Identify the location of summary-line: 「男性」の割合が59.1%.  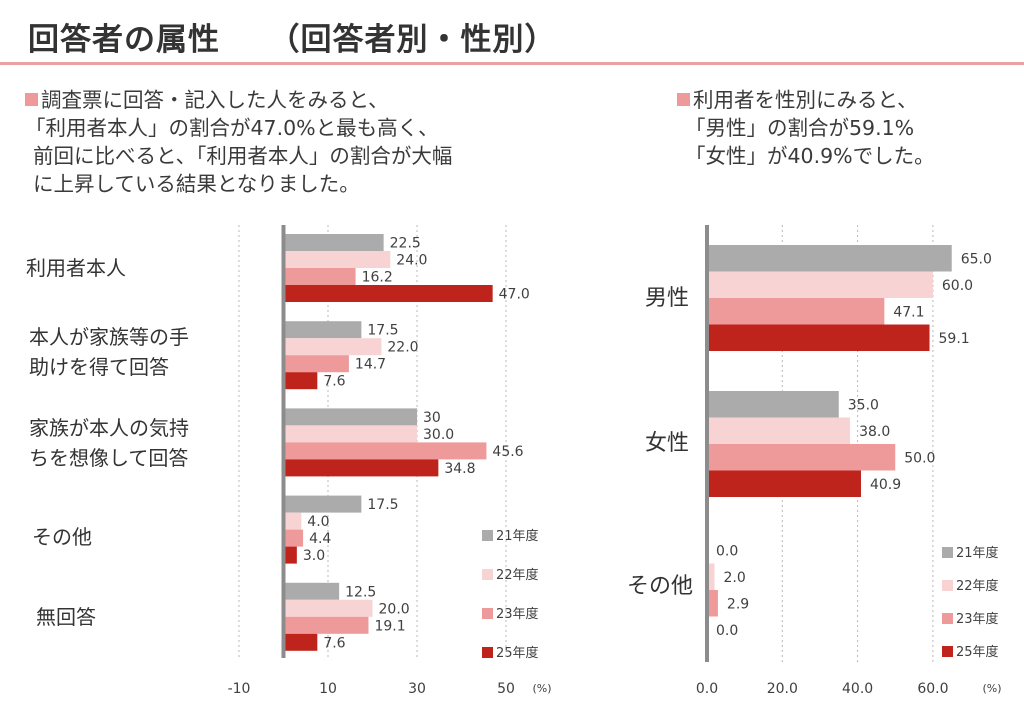
(806, 128).